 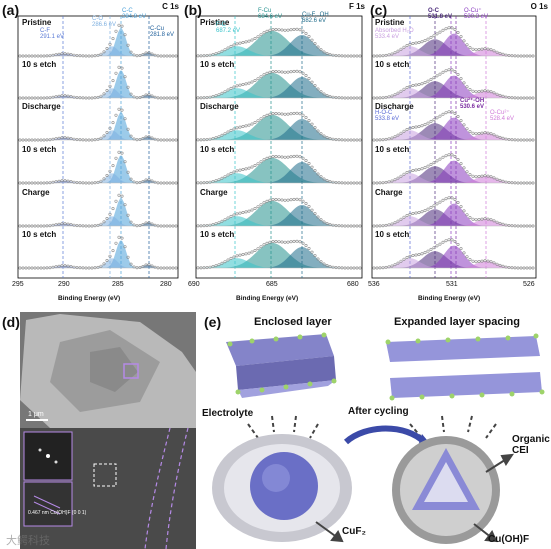 What do you see at coordinates (374, 284) in the screenshot?
I see `tick-536: 536` at bounding box center [374, 284].